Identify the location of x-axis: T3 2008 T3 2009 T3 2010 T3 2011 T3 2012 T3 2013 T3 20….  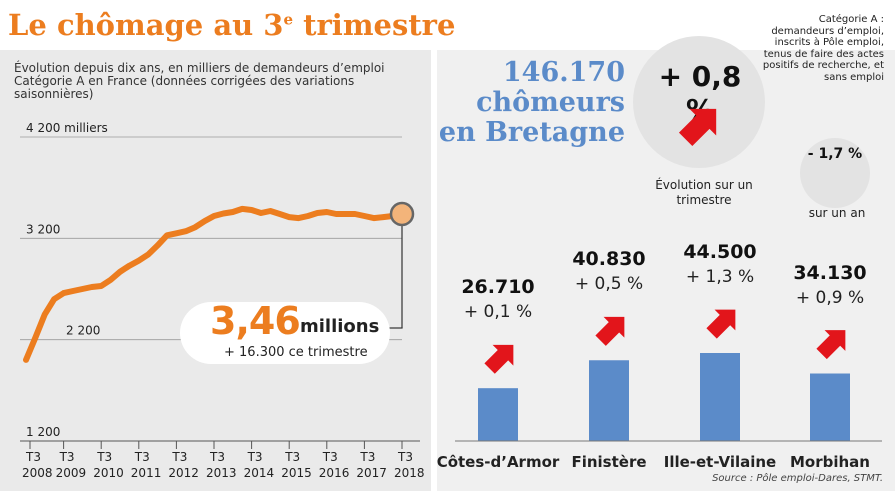
(222, 460).